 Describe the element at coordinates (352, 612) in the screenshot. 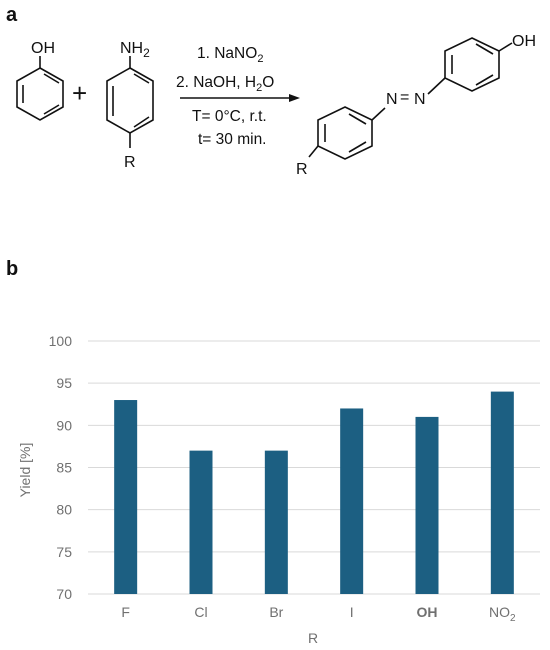

I see `x-tick-label-I: I` at that location.